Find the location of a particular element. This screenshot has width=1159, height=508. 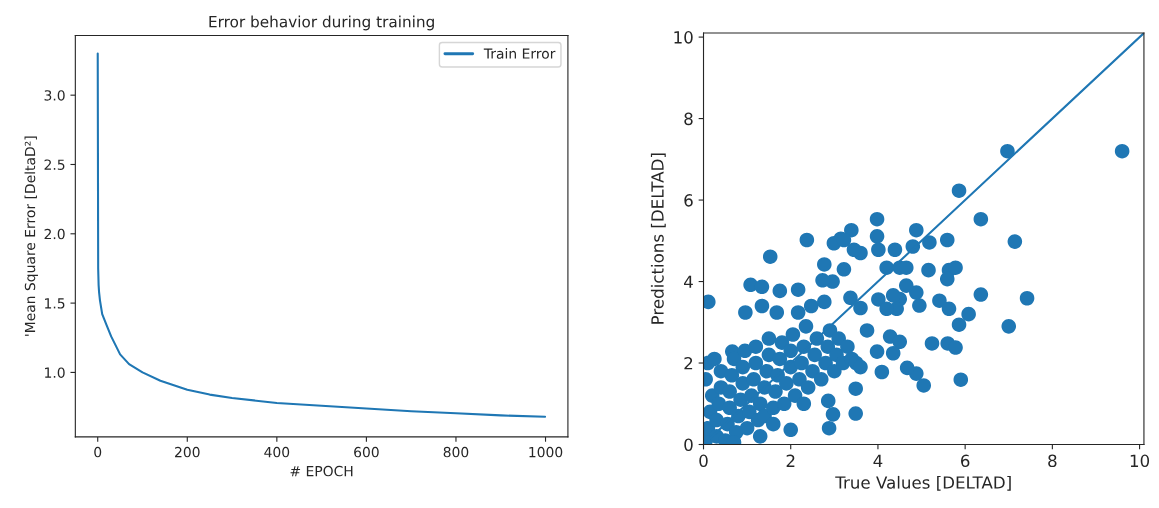

x-tick-label: 2 is located at coordinates (790, 460).